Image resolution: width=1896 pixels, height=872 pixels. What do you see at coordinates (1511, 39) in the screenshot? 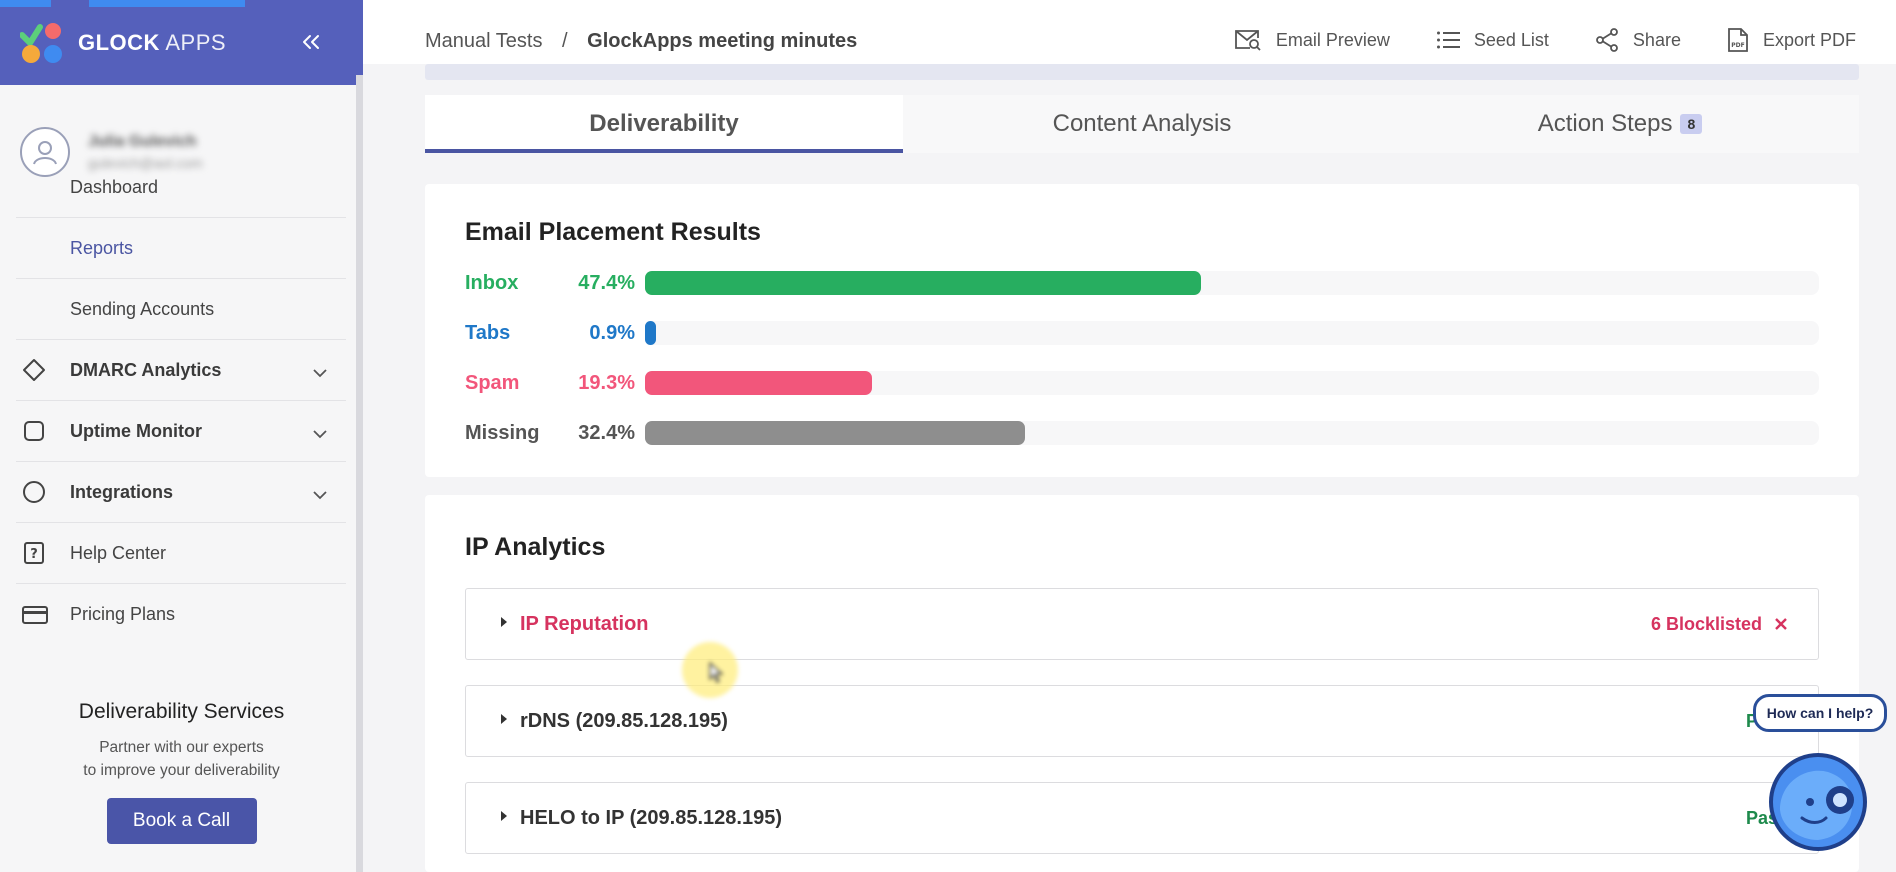
I see `seed-list-label: Seed List` at bounding box center [1511, 39].